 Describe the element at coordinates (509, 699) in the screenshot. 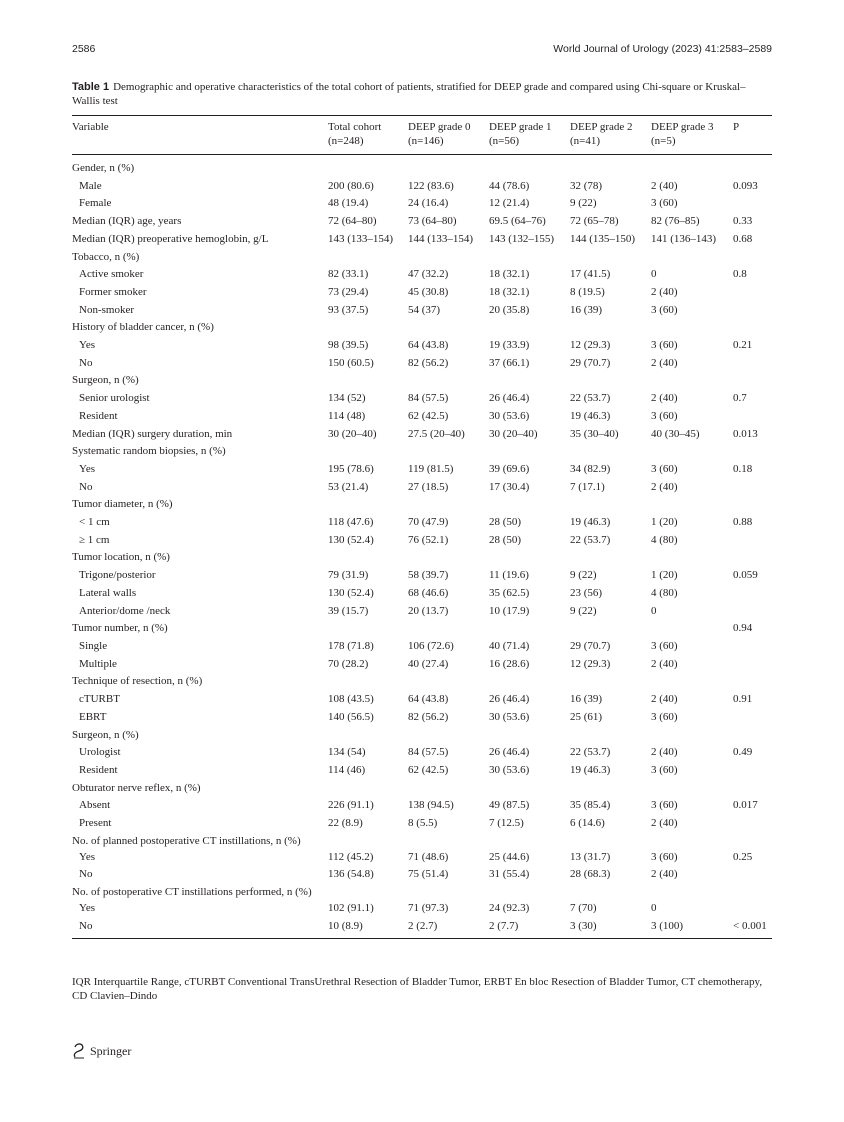

I see `cell: 26 (46.4)` at that location.